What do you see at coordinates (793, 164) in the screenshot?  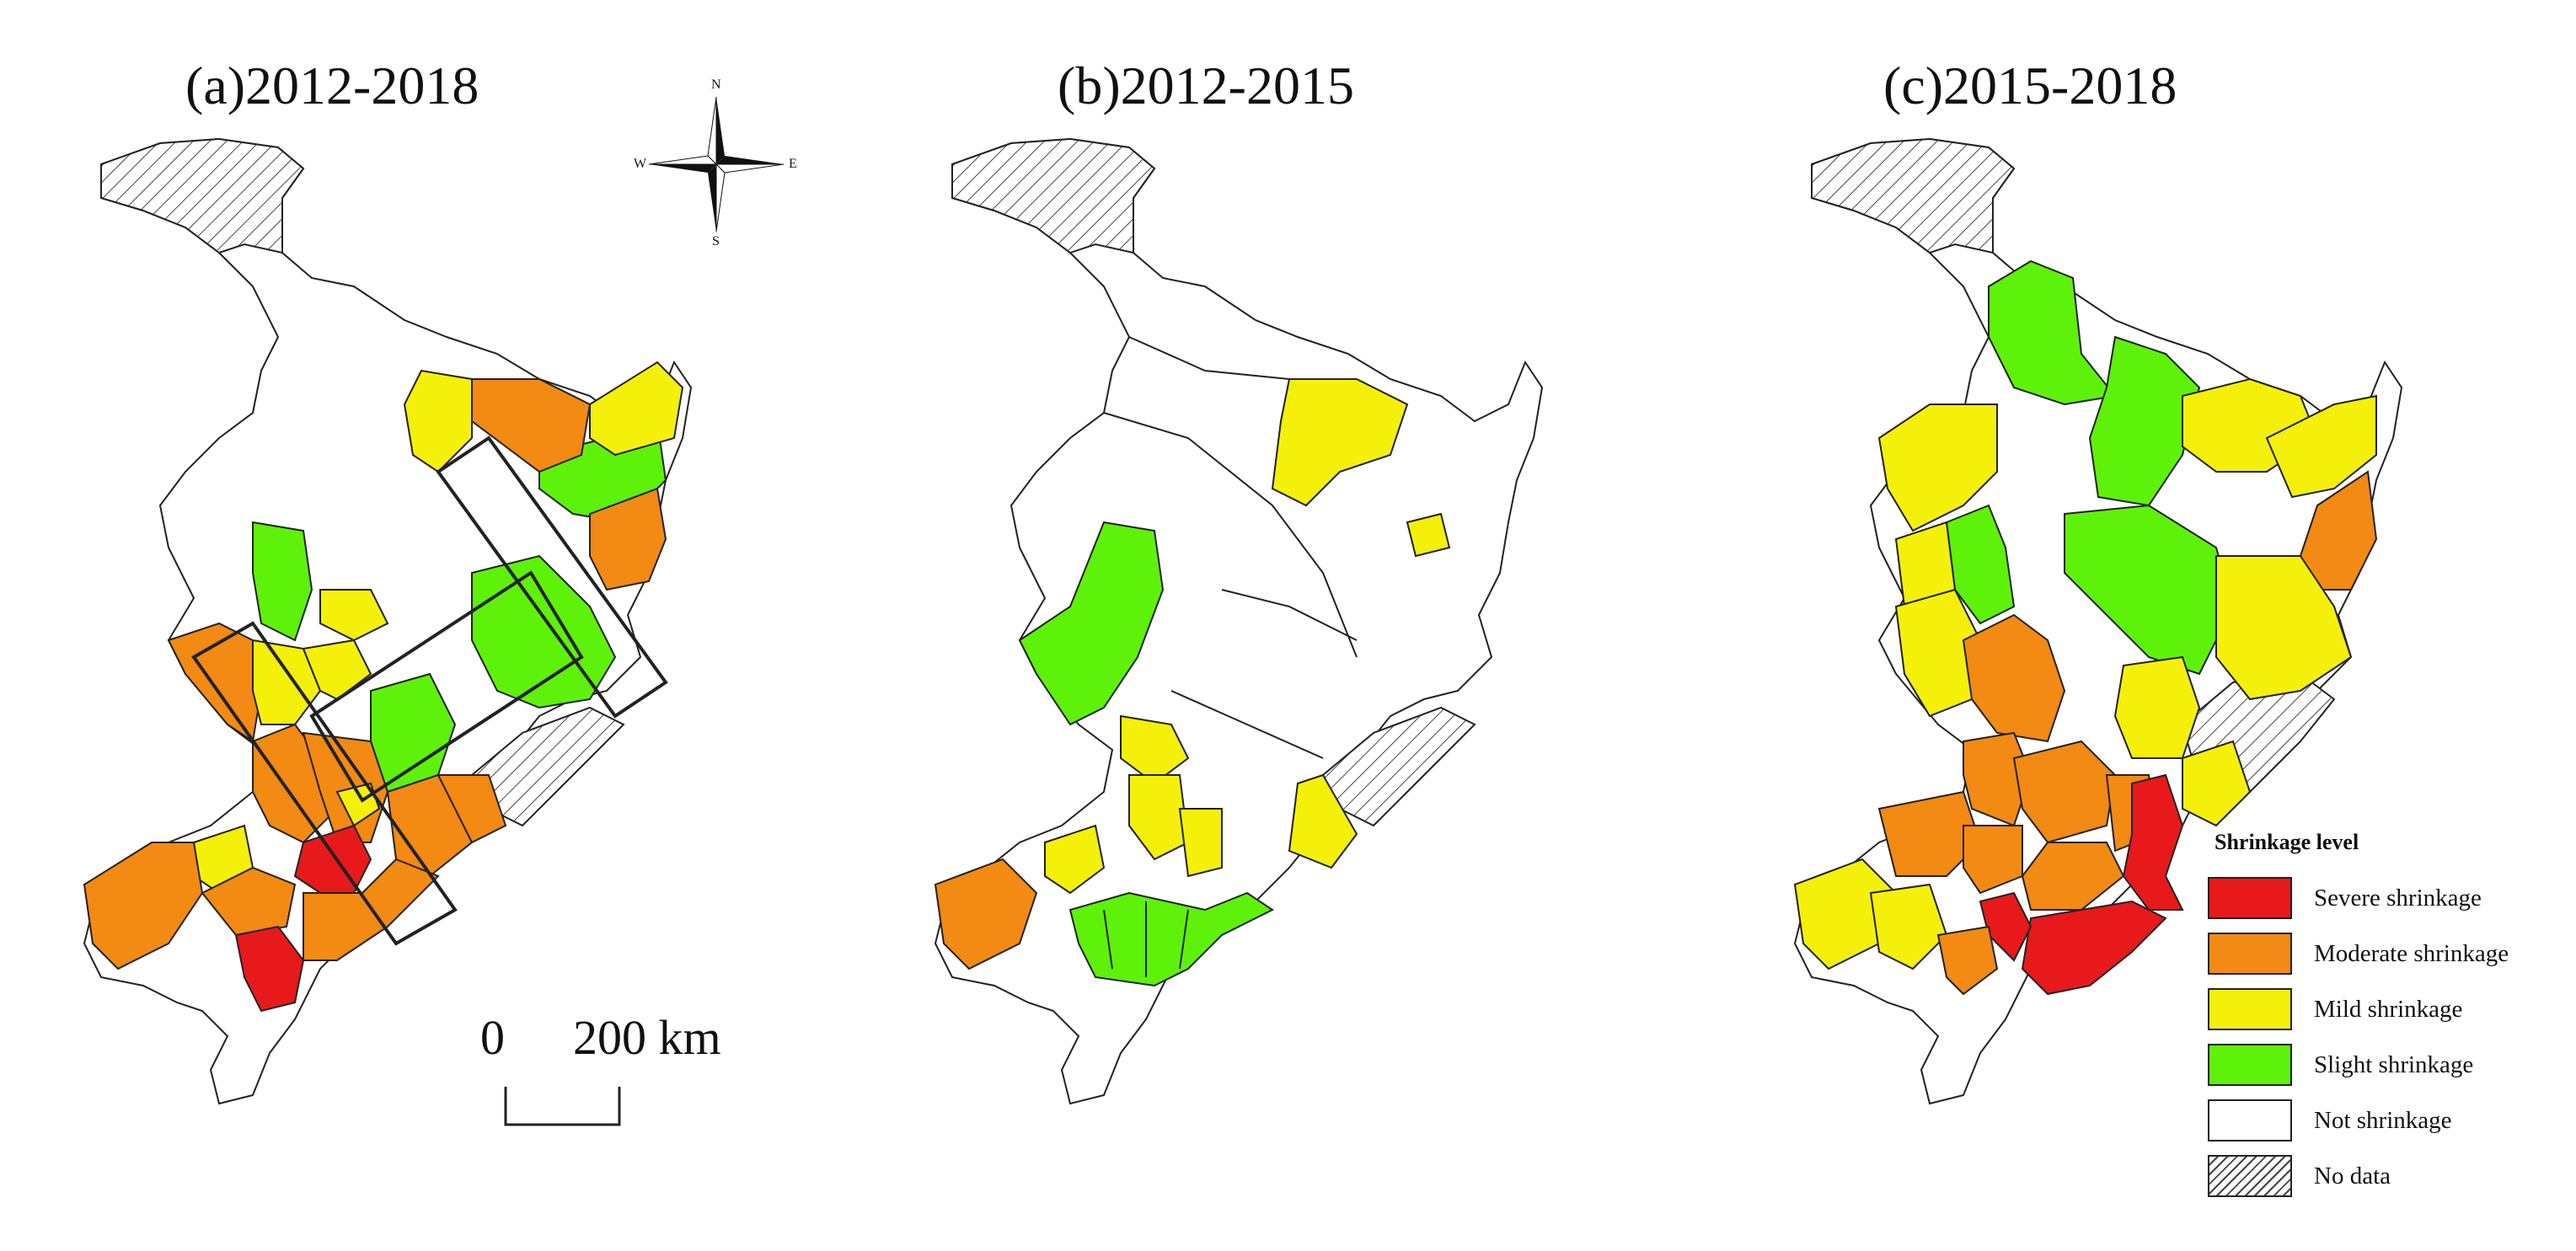 I see `compass-east-label: E` at bounding box center [793, 164].